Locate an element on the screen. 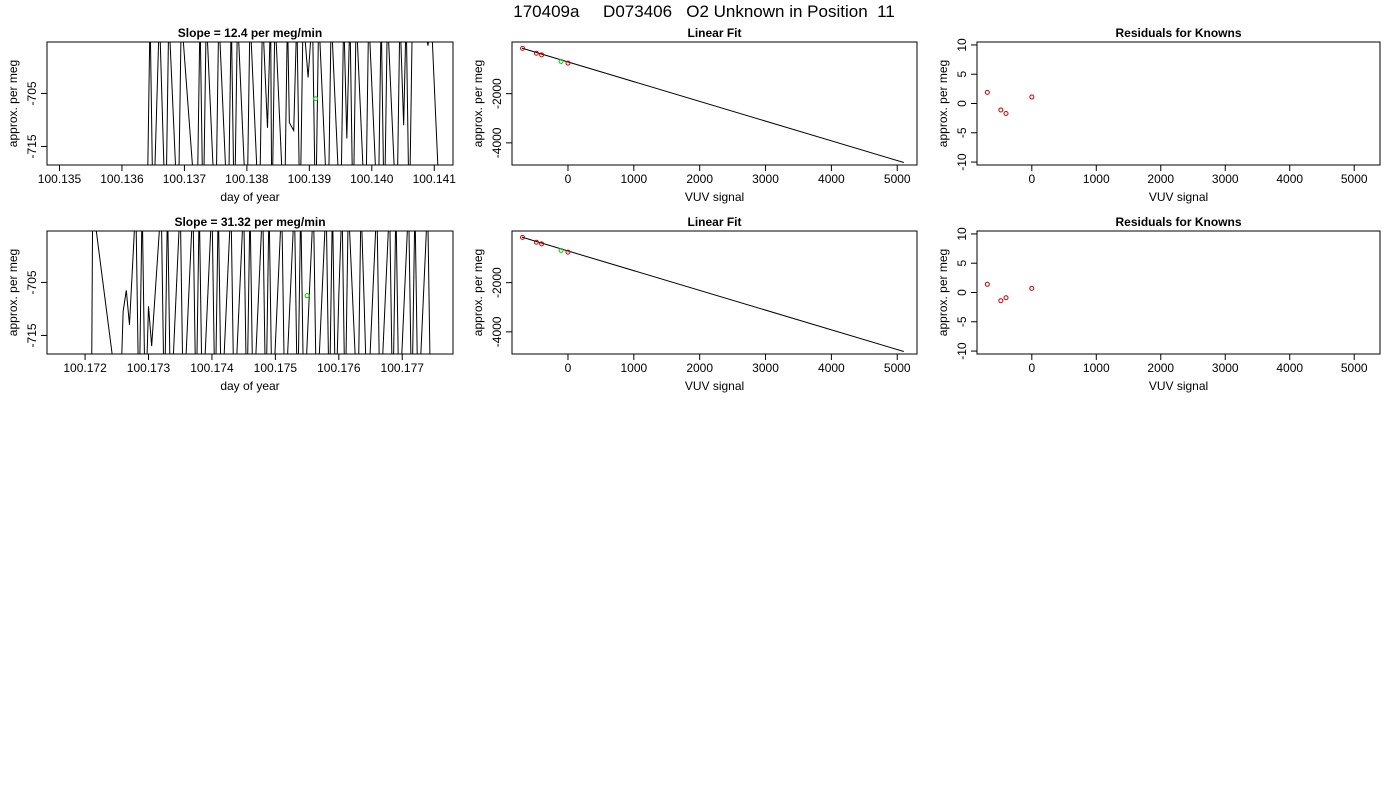 This screenshot has height=800, width=1400. unknown-marker is located at coordinates (307, 296).